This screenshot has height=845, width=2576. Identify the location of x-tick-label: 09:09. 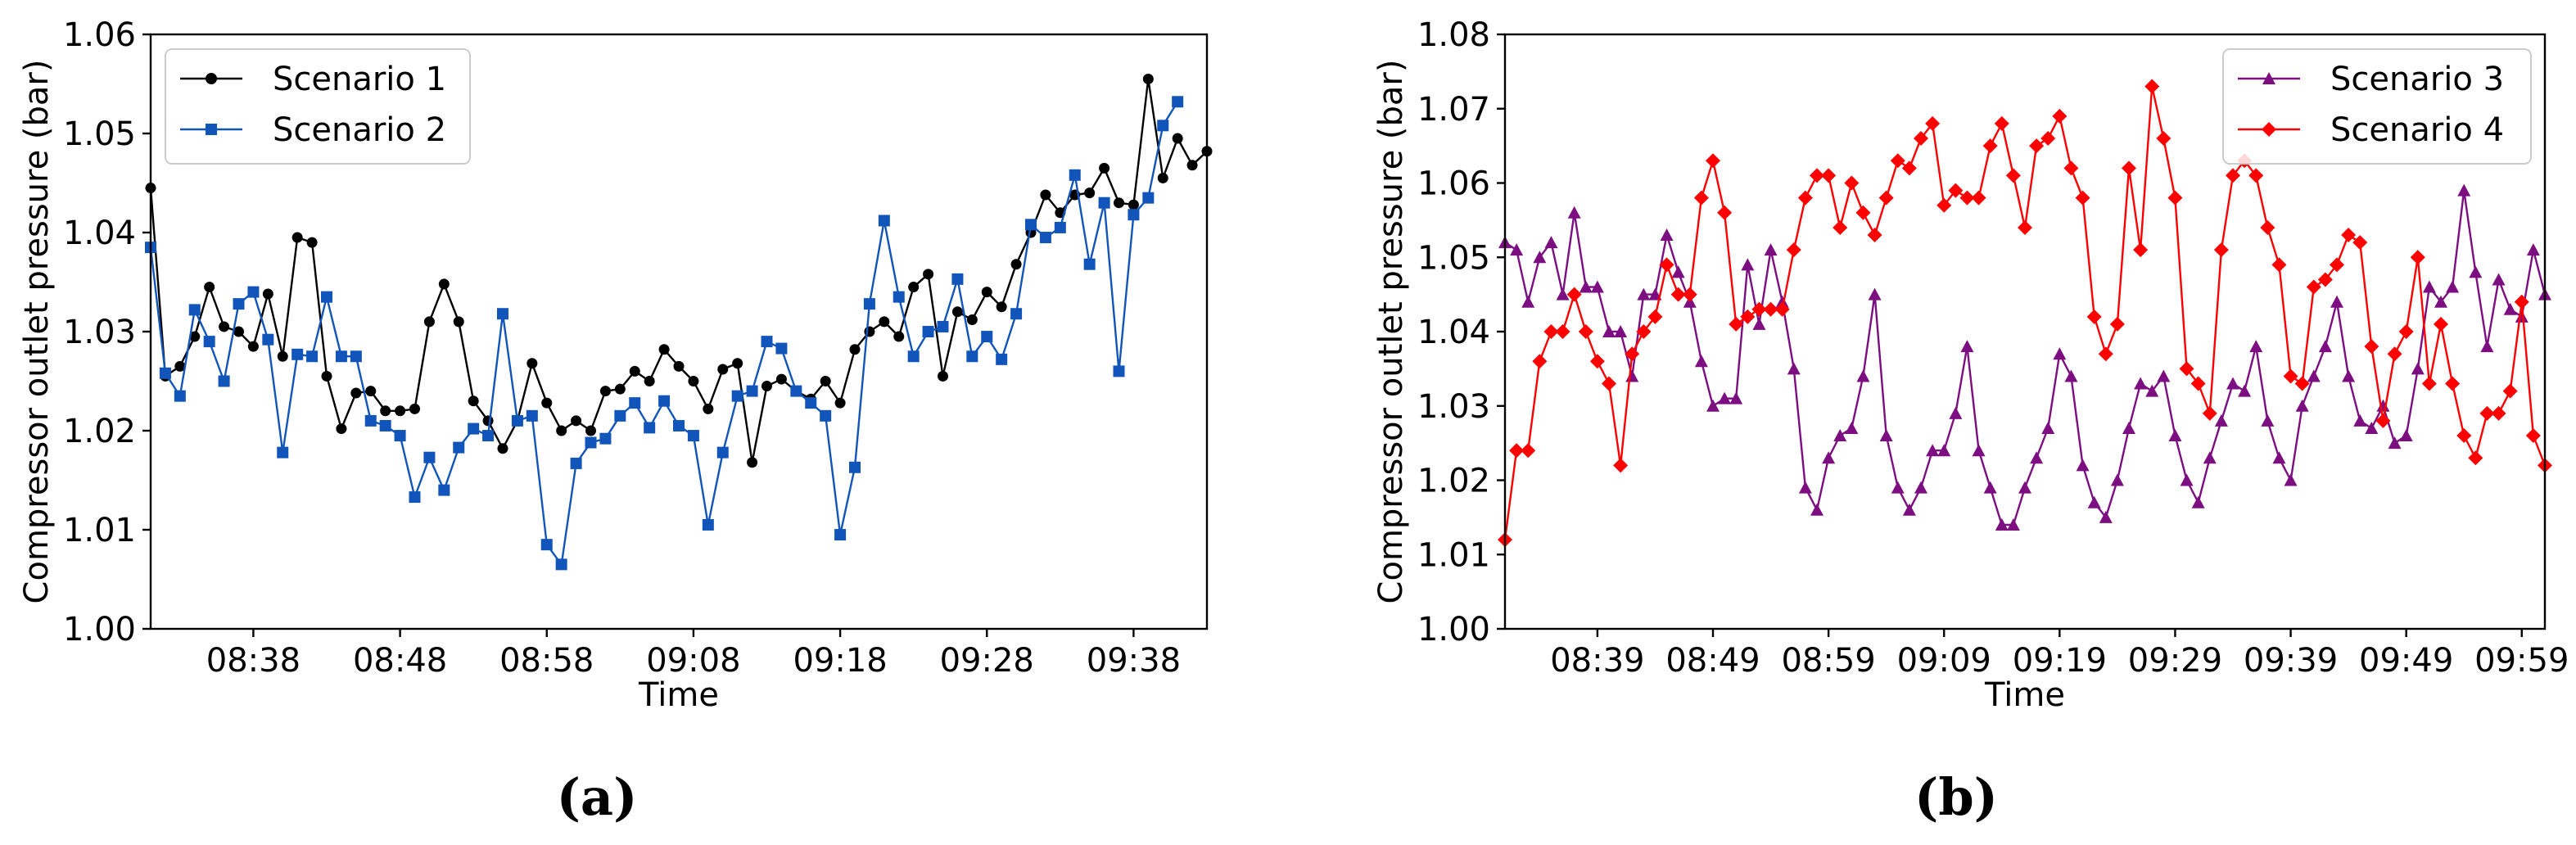
(1944, 661).